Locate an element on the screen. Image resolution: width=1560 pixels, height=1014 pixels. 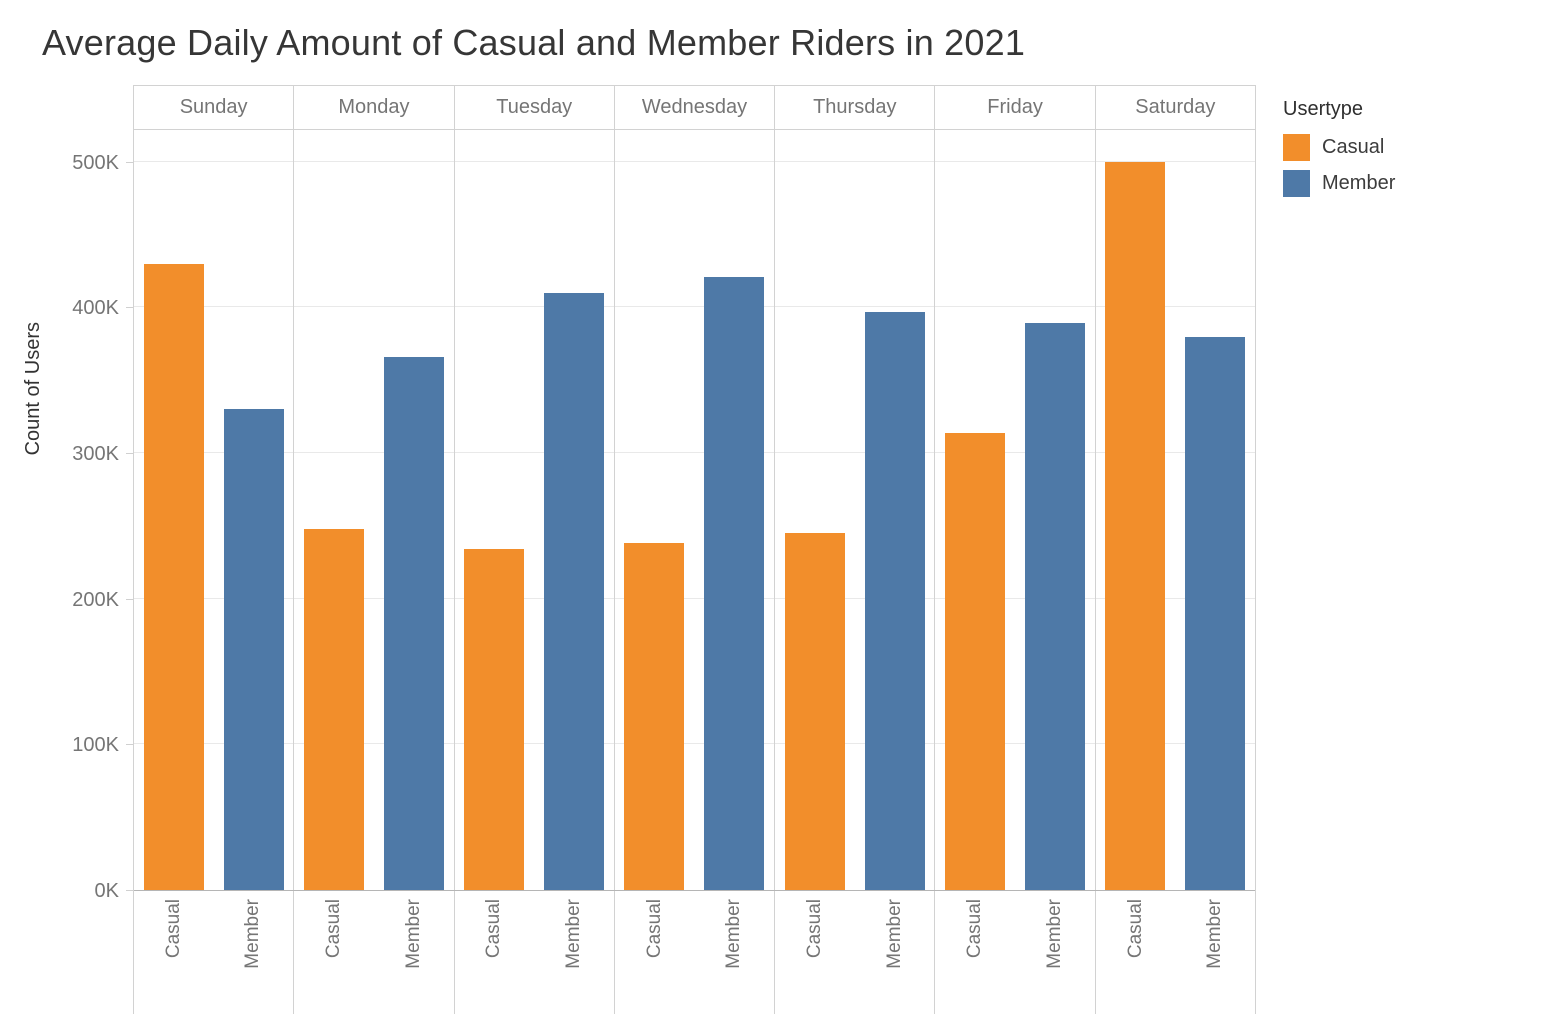
bar-sunday-member is located at coordinates (253, 649).